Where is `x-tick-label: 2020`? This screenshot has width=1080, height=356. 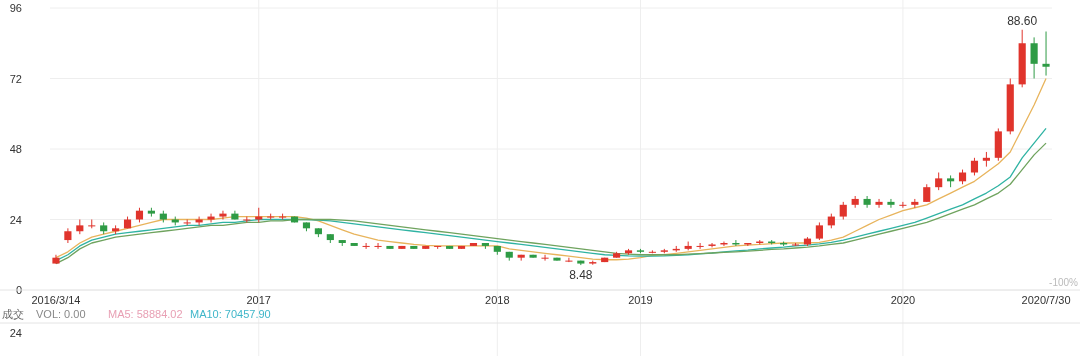 x-tick-label: 2020 is located at coordinates (903, 300).